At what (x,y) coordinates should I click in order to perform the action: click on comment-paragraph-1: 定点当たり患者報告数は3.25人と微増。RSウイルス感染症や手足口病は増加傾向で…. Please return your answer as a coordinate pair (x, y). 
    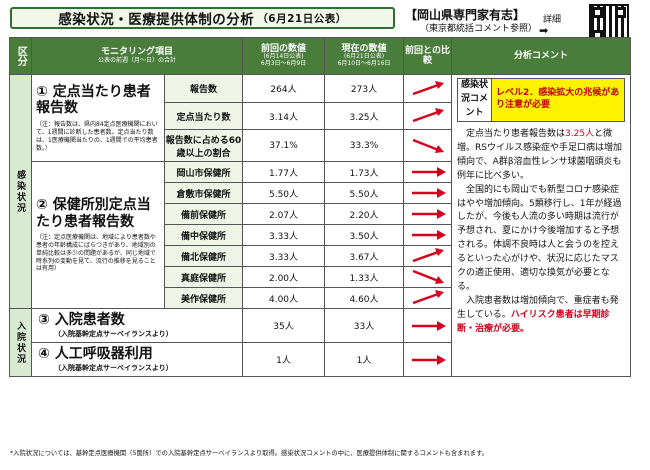
    Looking at the image, I should click on (539, 154).